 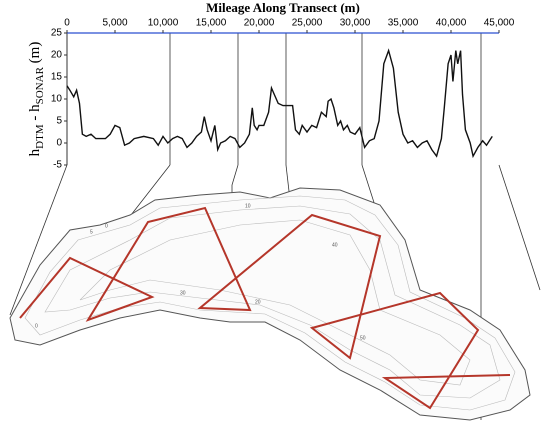 What do you see at coordinates (163, 23) in the screenshot?
I see `x-tick-label: 10,000` at bounding box center [163, 23].